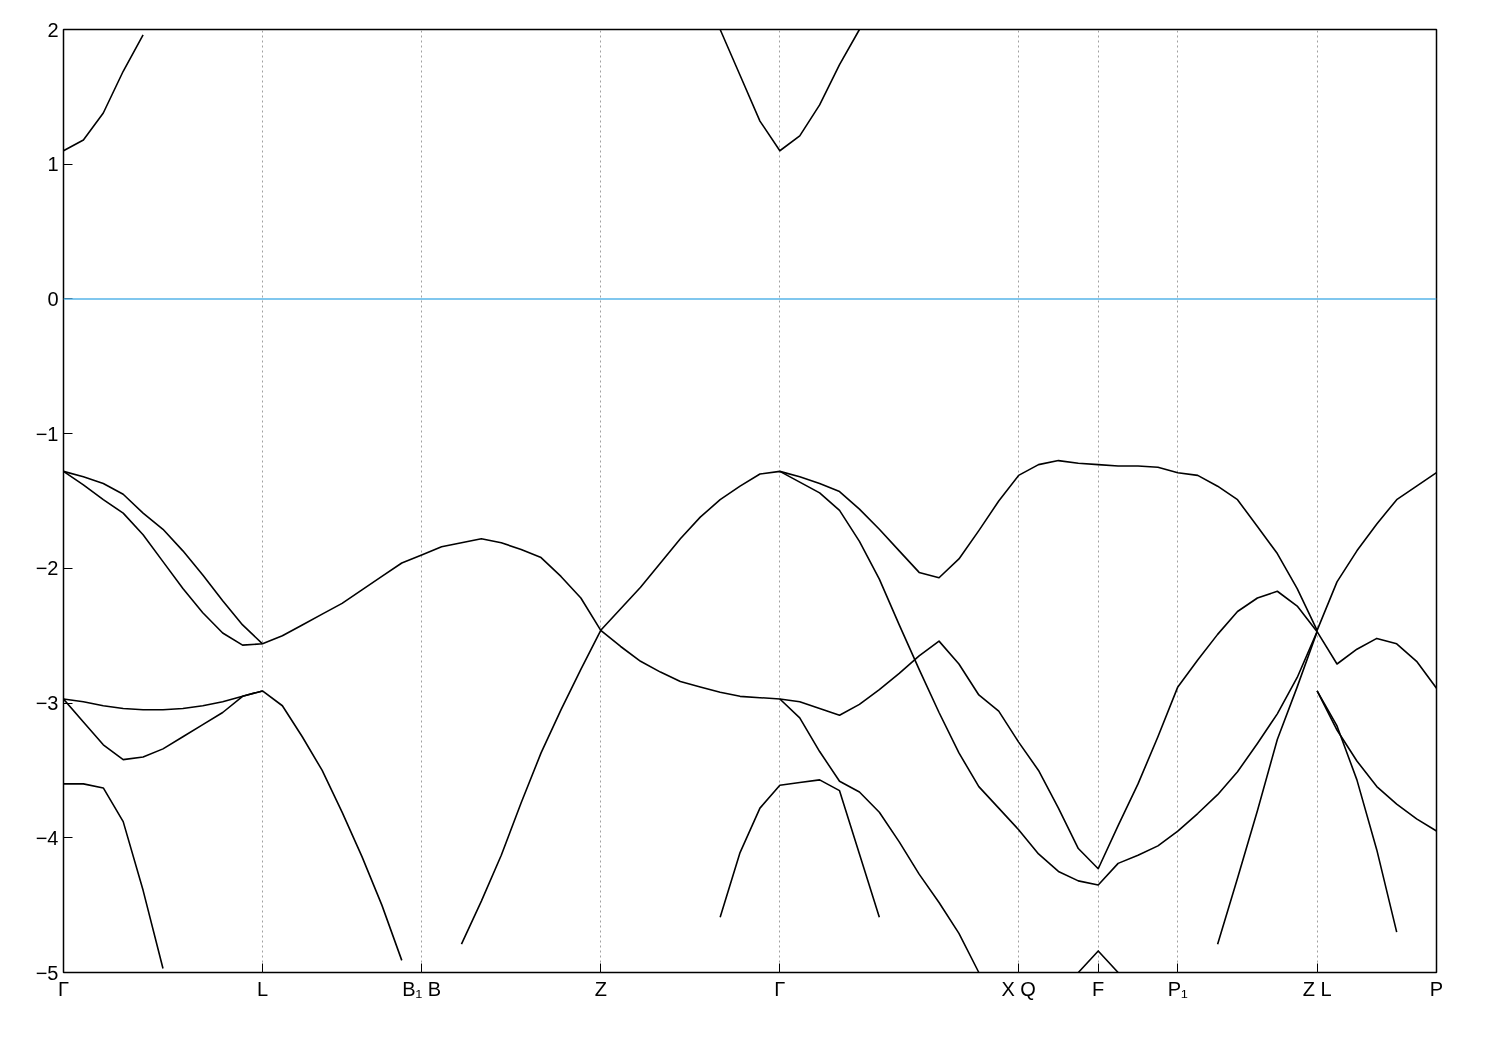 This screenshot has height=1050, width=1500. What do you see at coordinates (262, 988) in the screenshot?
I see `x-tick-label: L` at bounding box center [262, 988].